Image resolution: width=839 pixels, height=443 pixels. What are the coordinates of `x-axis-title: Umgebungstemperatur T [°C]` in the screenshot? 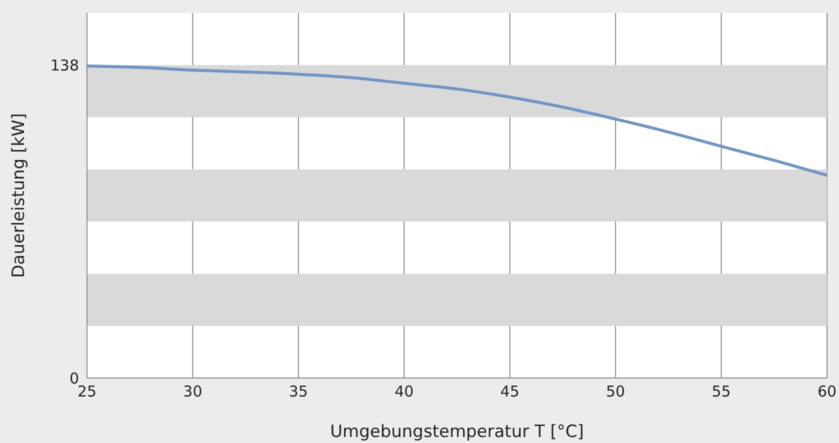 It's located at (457, 432).